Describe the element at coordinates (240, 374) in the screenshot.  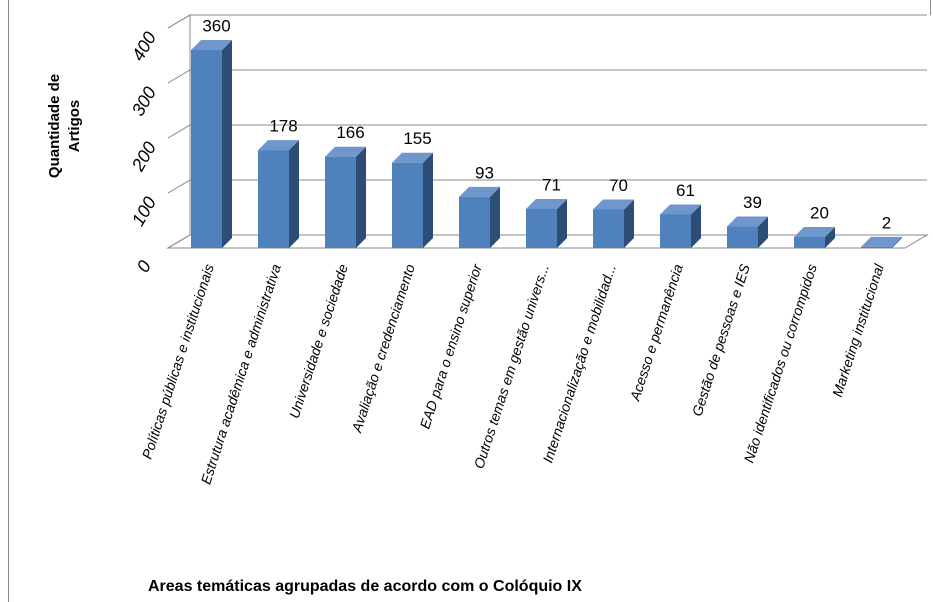
I see `x-tick-label: Estrutura acadêmica e administrativa` at that location.